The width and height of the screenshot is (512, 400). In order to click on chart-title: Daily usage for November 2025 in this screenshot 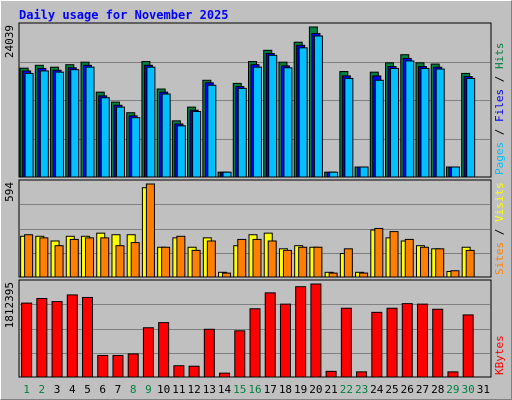, I will do `click(124, 15)`.